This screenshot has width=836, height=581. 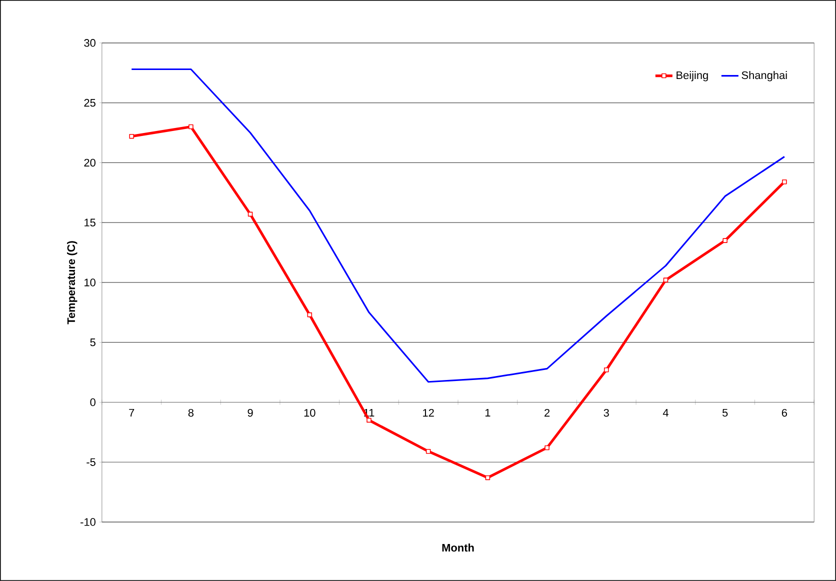 I want to click on x-tick-label: 7, so click(x=131, y=412).